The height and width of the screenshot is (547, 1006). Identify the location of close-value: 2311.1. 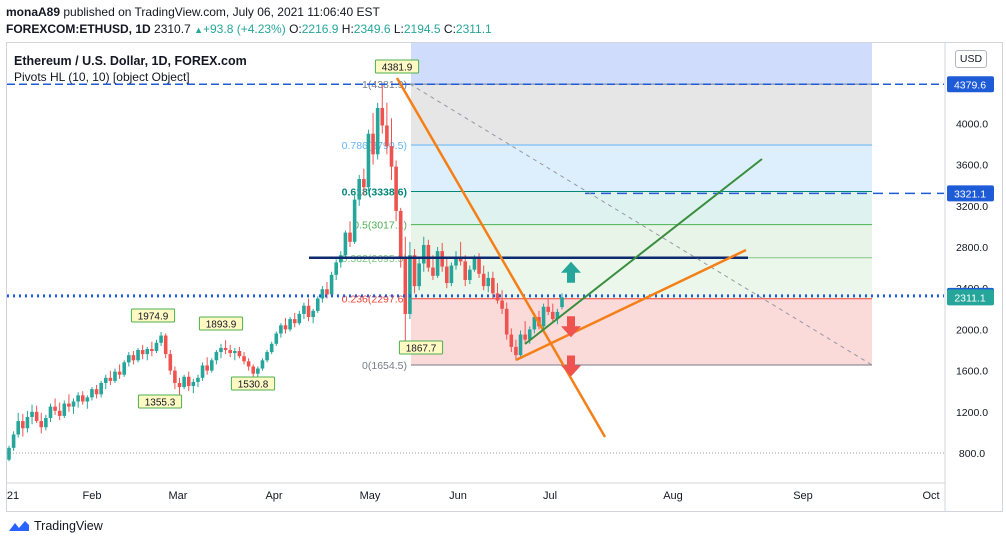
(473, 29).